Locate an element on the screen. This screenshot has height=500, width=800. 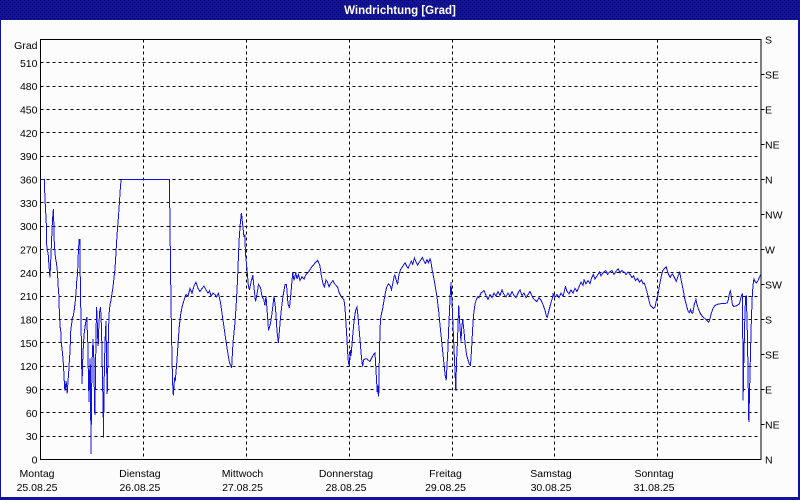
svg-text: 480 is located at coordinates (29, 87).